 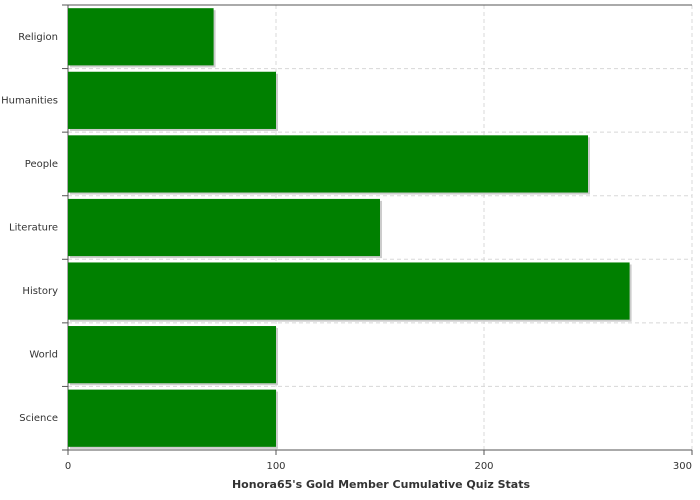 What do you see at coordinates (68, 466) in the screenshot?
I see `x-tick-label: 0` at bounding box center [68, 466].